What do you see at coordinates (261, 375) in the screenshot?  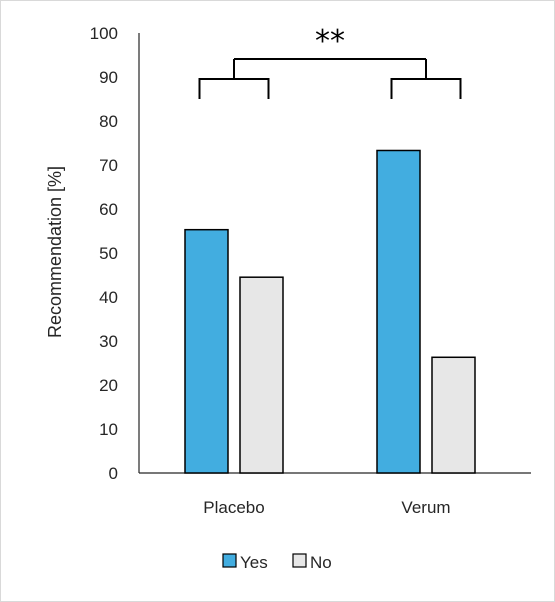 I see `bar-no-placebo` at bounding box center [261, 375].